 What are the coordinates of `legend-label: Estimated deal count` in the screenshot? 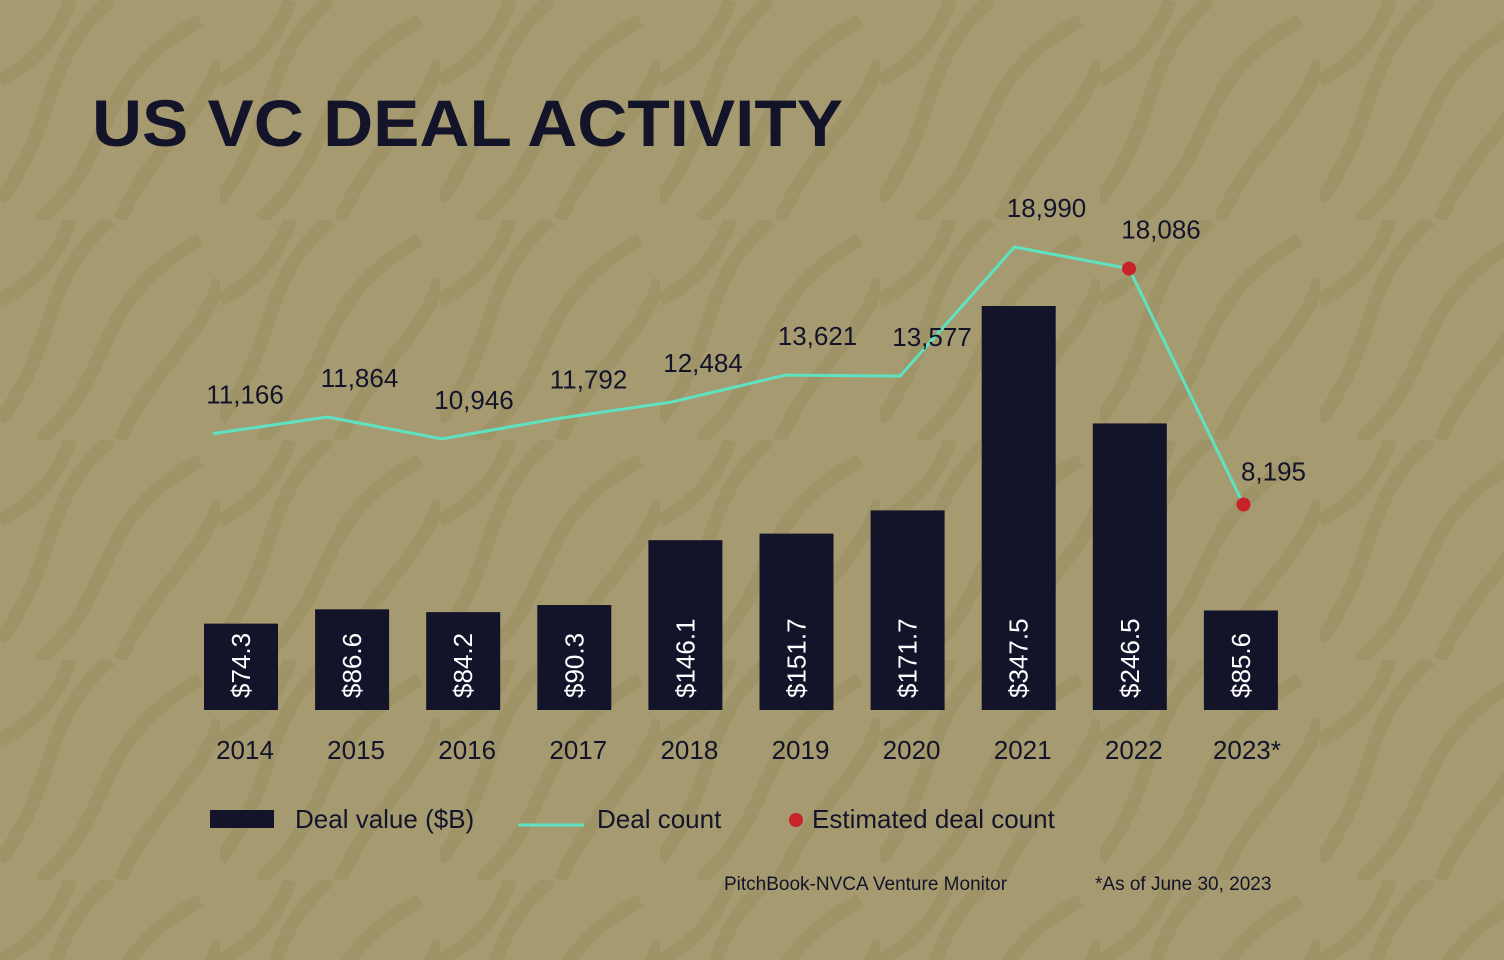 It's located at (934, 819).